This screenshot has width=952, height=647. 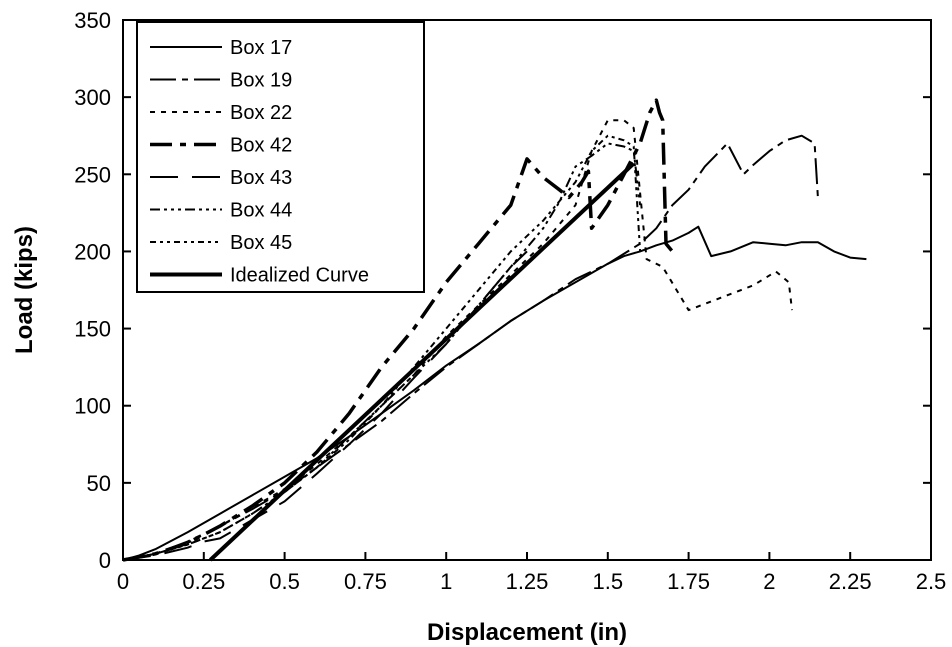 I want to click on x-tick-label: 1.75, so click(x=688, y=581).